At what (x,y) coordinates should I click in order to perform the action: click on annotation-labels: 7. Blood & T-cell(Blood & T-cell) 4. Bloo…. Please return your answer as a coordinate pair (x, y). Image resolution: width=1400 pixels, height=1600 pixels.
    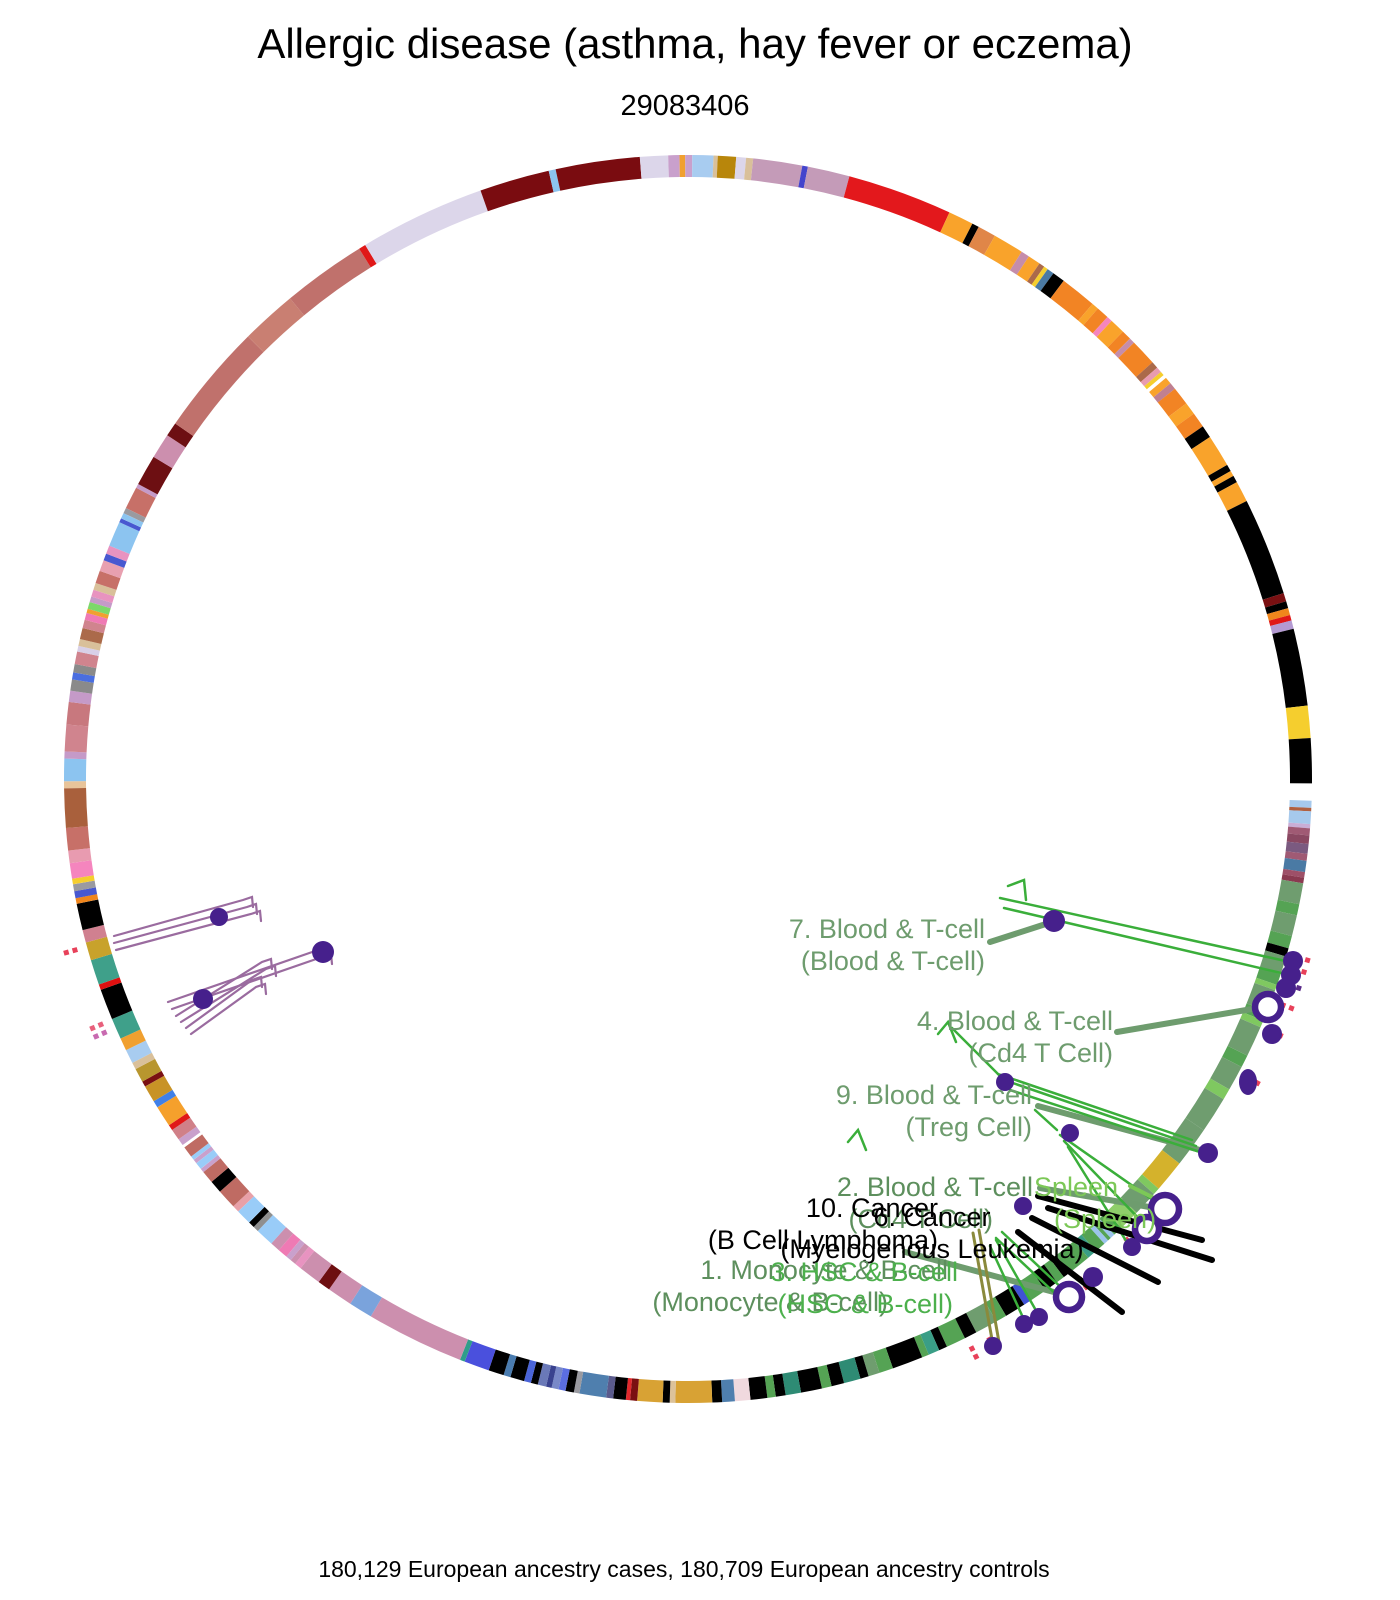
    Looking at the image, I should click on (904, 1116).